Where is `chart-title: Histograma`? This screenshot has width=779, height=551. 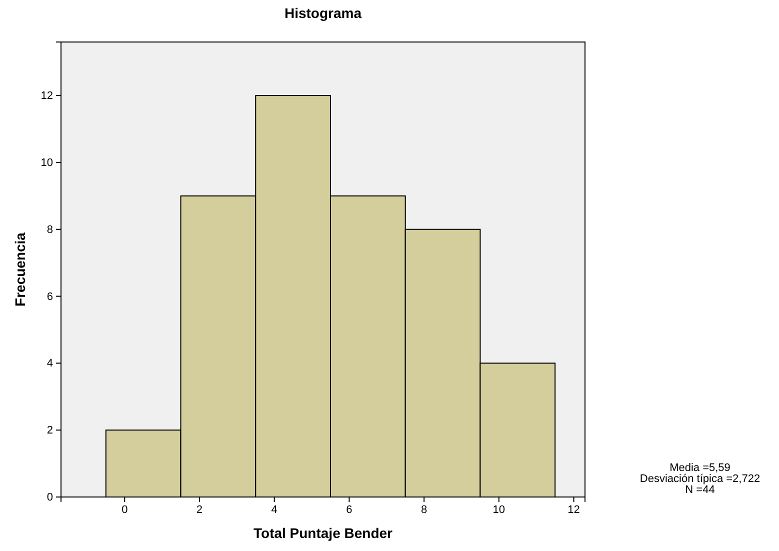
chart-title: Histograma is located at coordinates (323, 13).